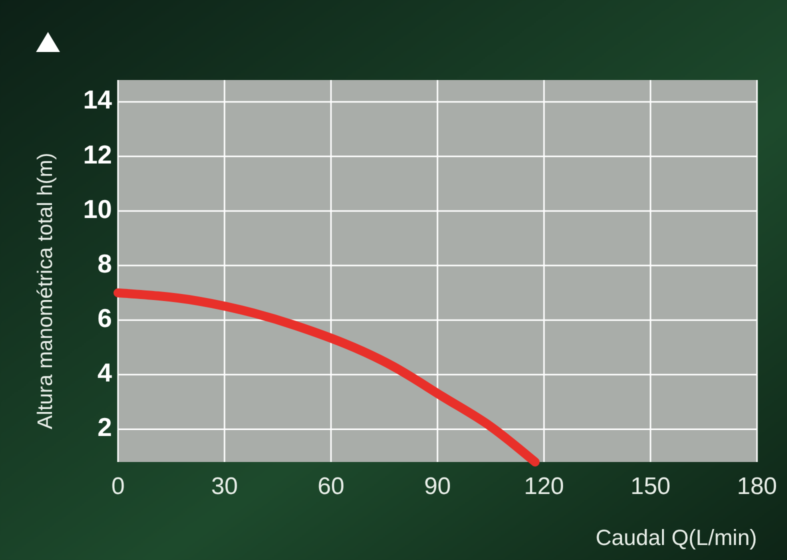 This screenshot has width=787, height=560. Describe the element at coordinates (97, 154) in the screenshot. I see `y-tick-label: 12` at that location.